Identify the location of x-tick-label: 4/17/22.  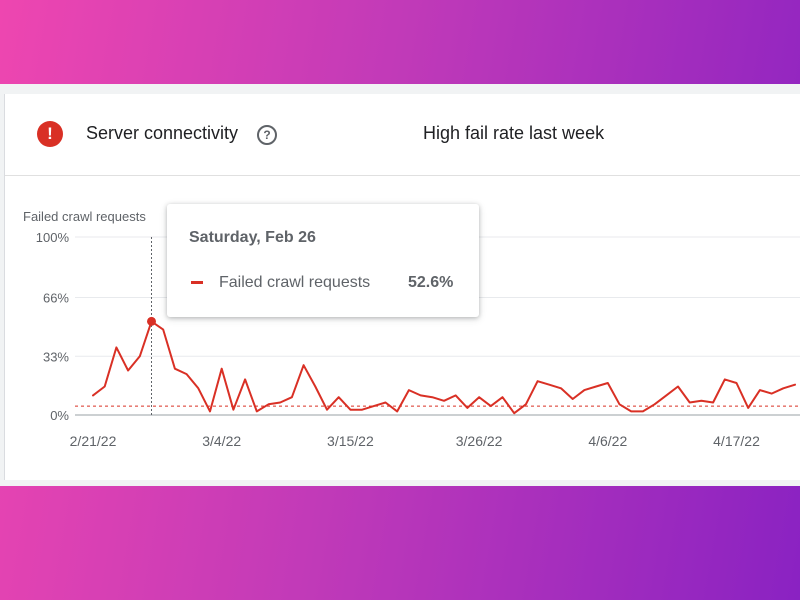
(736, 441).